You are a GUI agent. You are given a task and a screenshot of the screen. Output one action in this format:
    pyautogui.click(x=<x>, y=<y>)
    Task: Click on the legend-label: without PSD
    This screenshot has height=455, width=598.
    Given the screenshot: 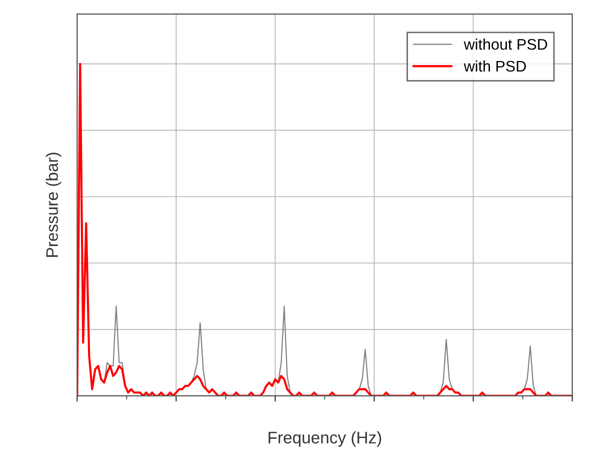 What is the action you would take?
    pyautogui.click(x=506, y=44)
    